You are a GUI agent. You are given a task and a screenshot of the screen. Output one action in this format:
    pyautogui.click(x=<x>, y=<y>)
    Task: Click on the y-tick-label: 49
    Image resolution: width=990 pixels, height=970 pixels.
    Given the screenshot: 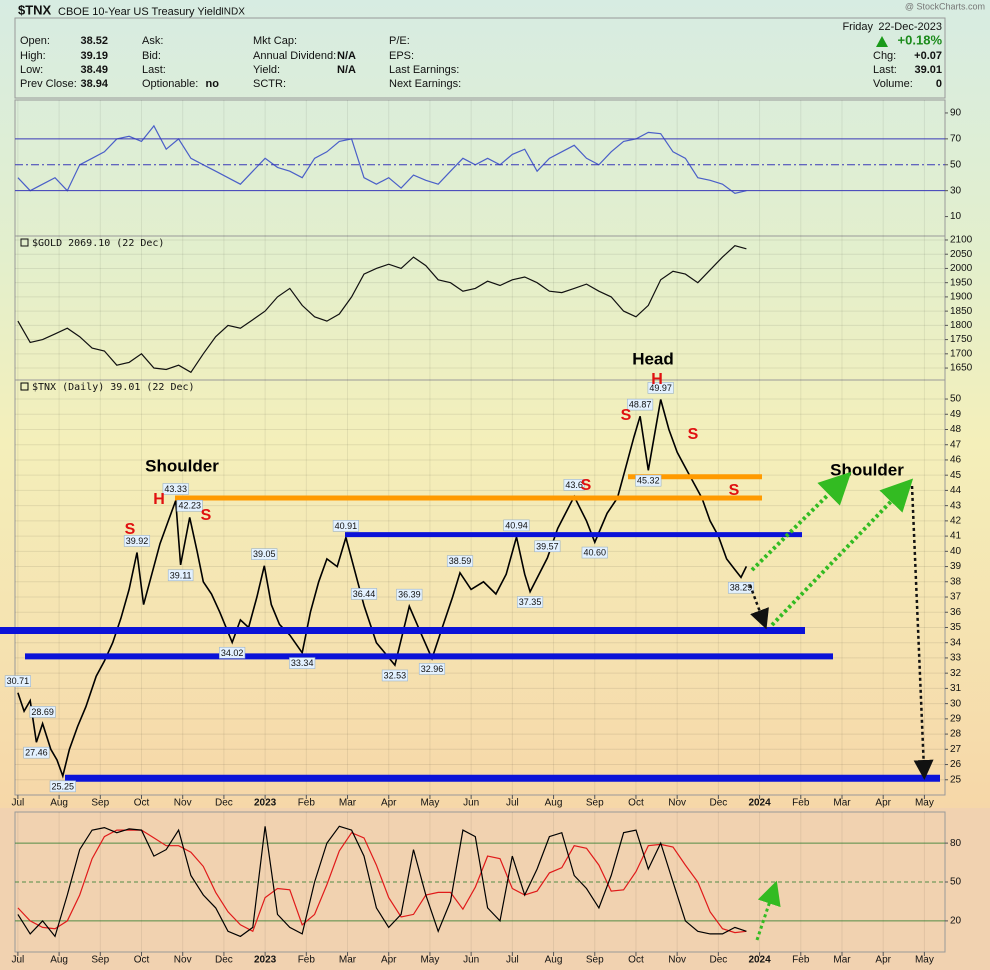 What is the action you would take?
    pyautogui.click(x=956, y=414)
    